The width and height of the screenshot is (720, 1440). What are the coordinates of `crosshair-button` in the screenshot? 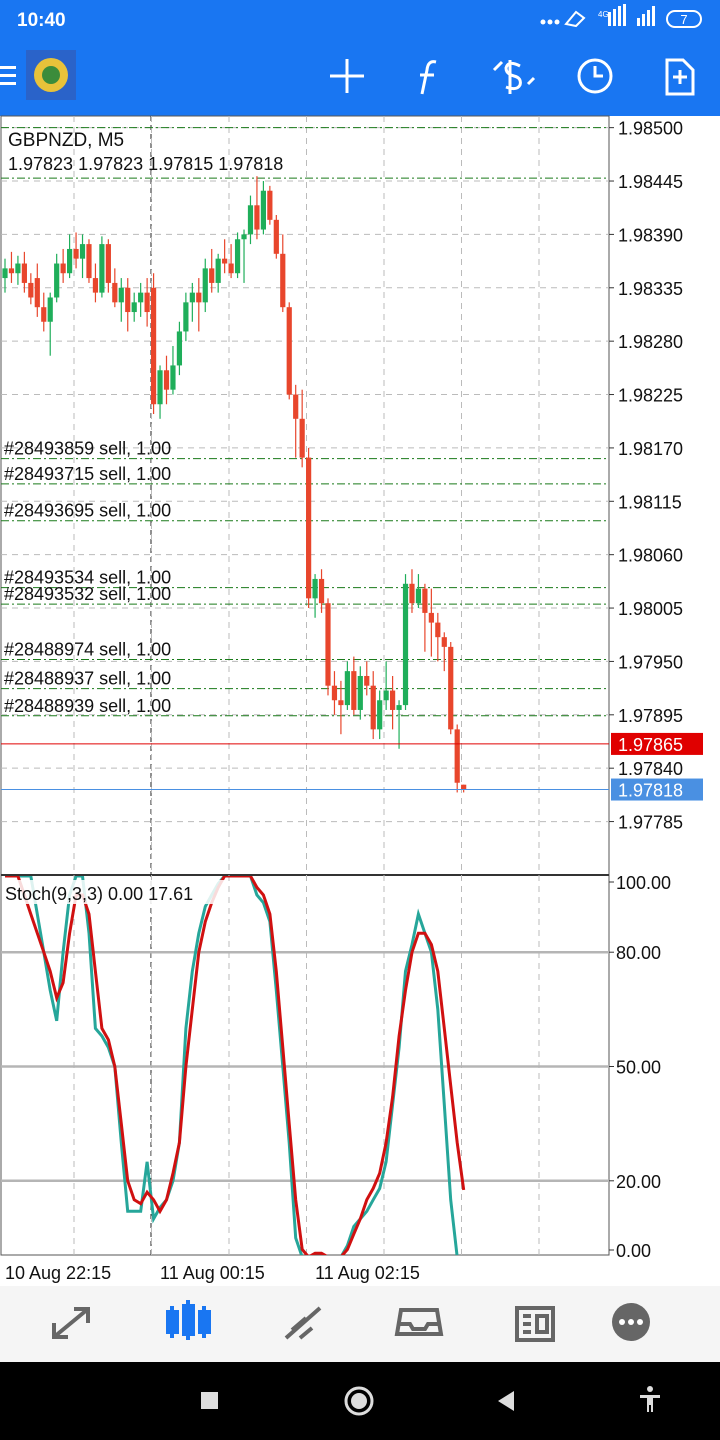 It's located at (347, 76).